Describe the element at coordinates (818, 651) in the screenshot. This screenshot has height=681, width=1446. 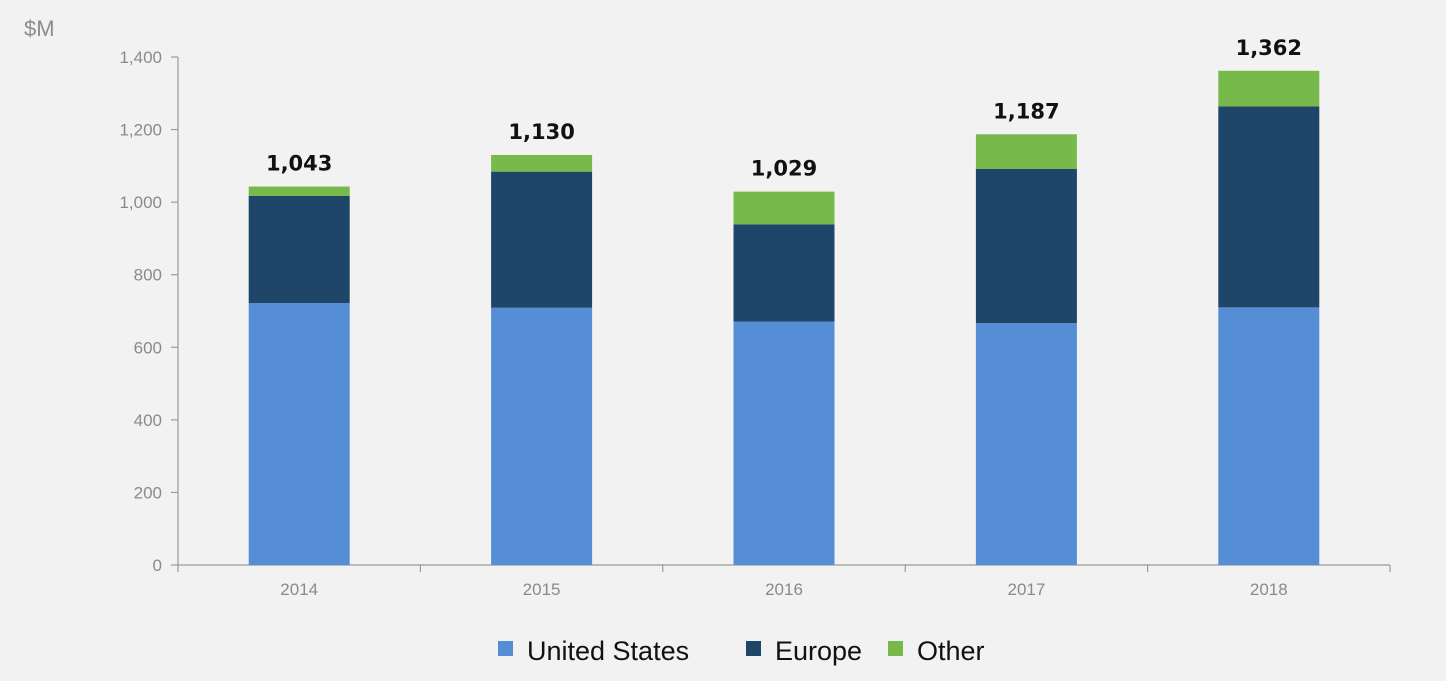
I see `legend-label-europe: Europe` at that location.